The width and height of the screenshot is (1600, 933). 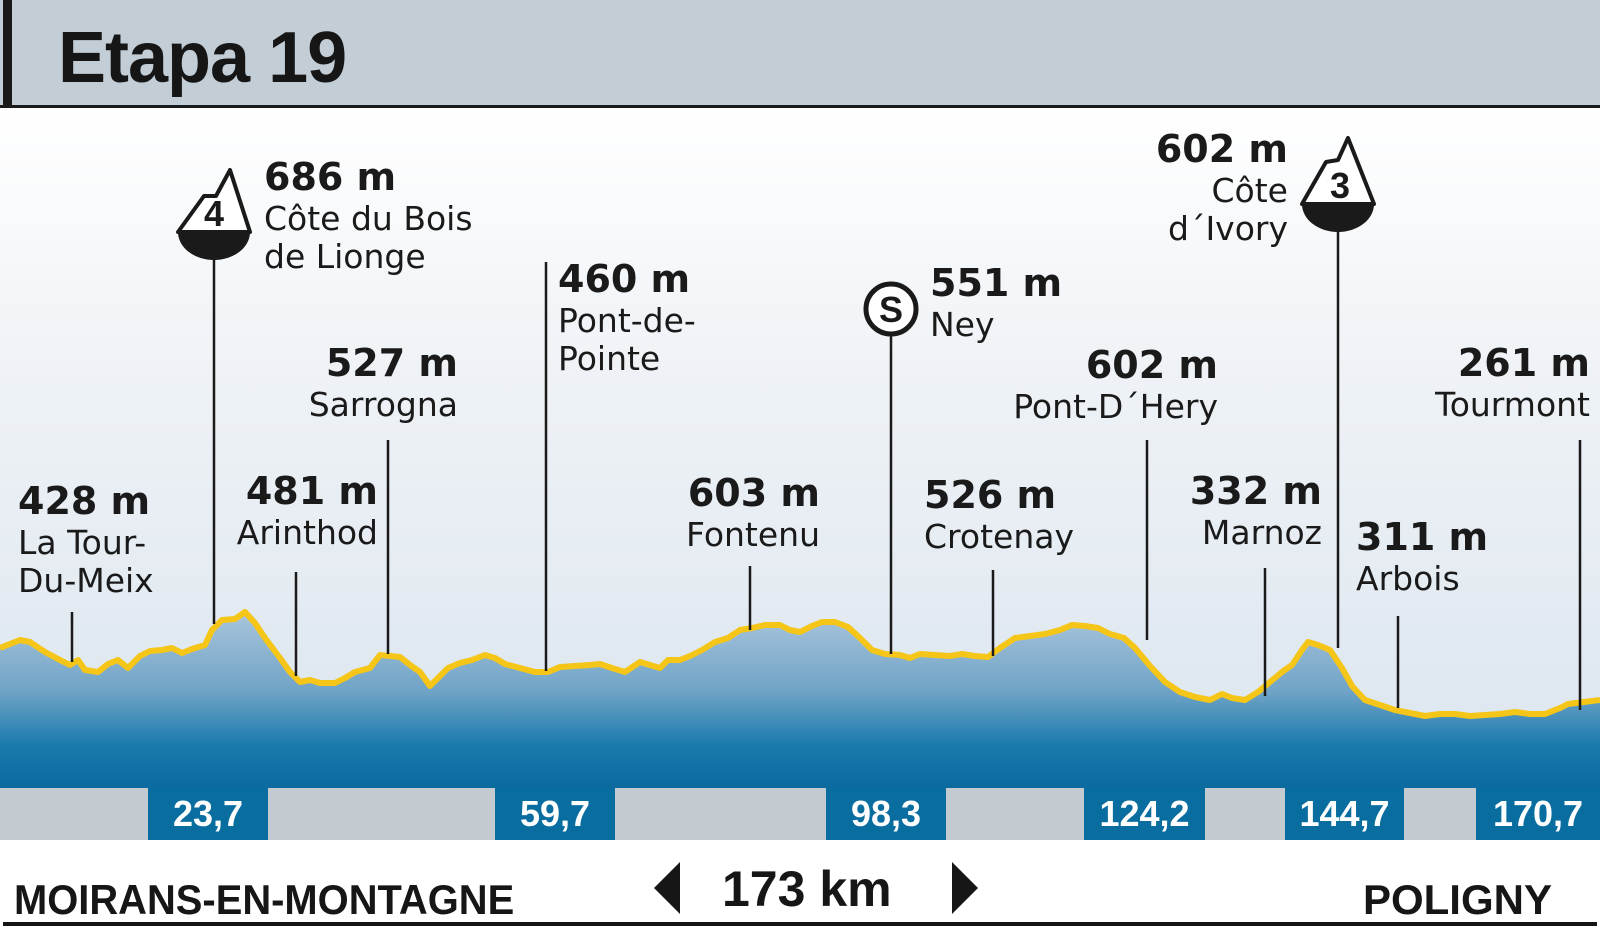 I want to click on km-marker: 144,7, so click(x=1344, y=814).